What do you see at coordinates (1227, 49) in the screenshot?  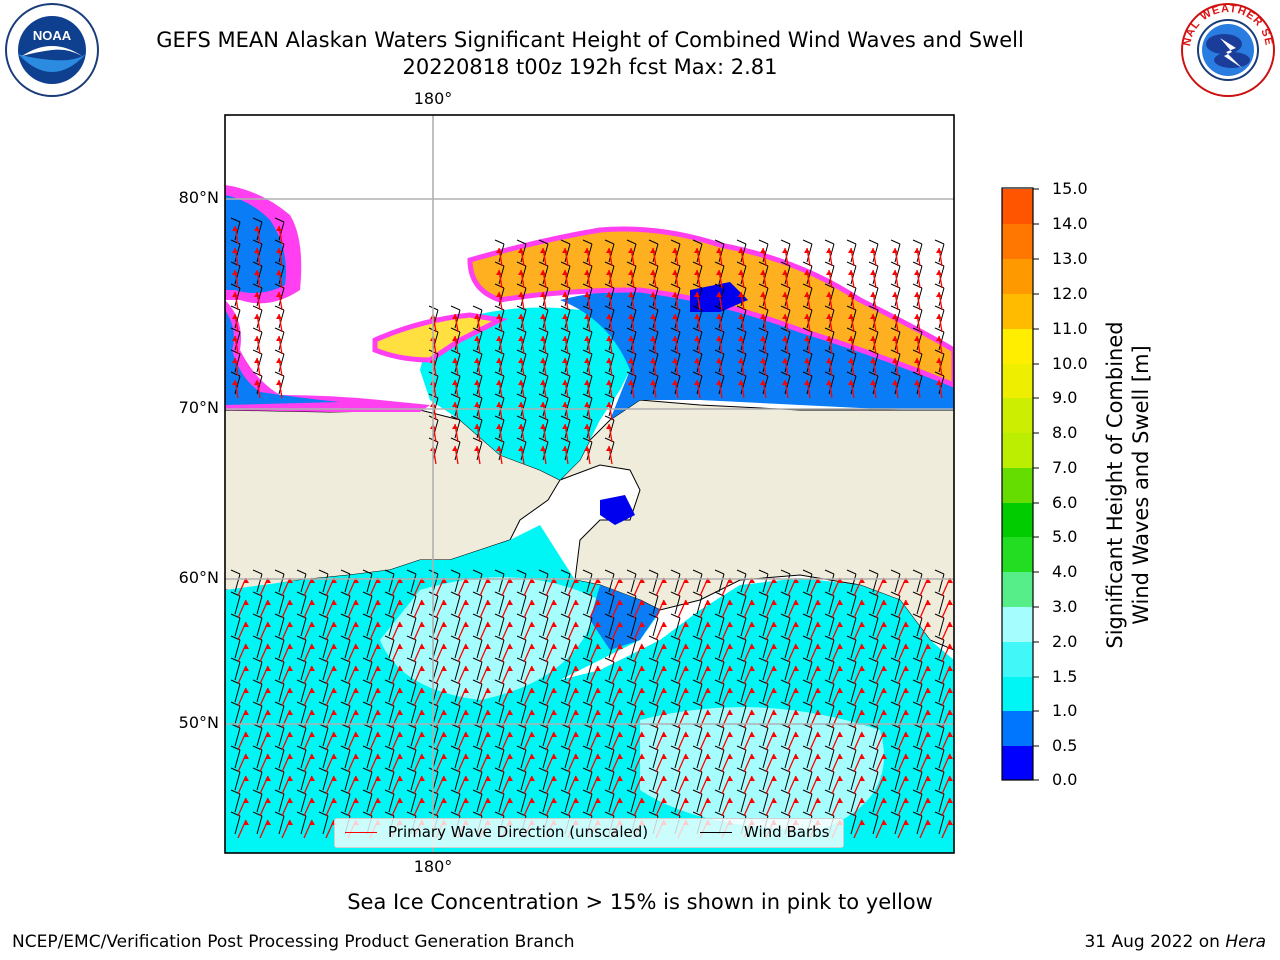 I see `nws-logo: NATIONAL WEATHER SERVICE` at bounding box center [1227, 49].